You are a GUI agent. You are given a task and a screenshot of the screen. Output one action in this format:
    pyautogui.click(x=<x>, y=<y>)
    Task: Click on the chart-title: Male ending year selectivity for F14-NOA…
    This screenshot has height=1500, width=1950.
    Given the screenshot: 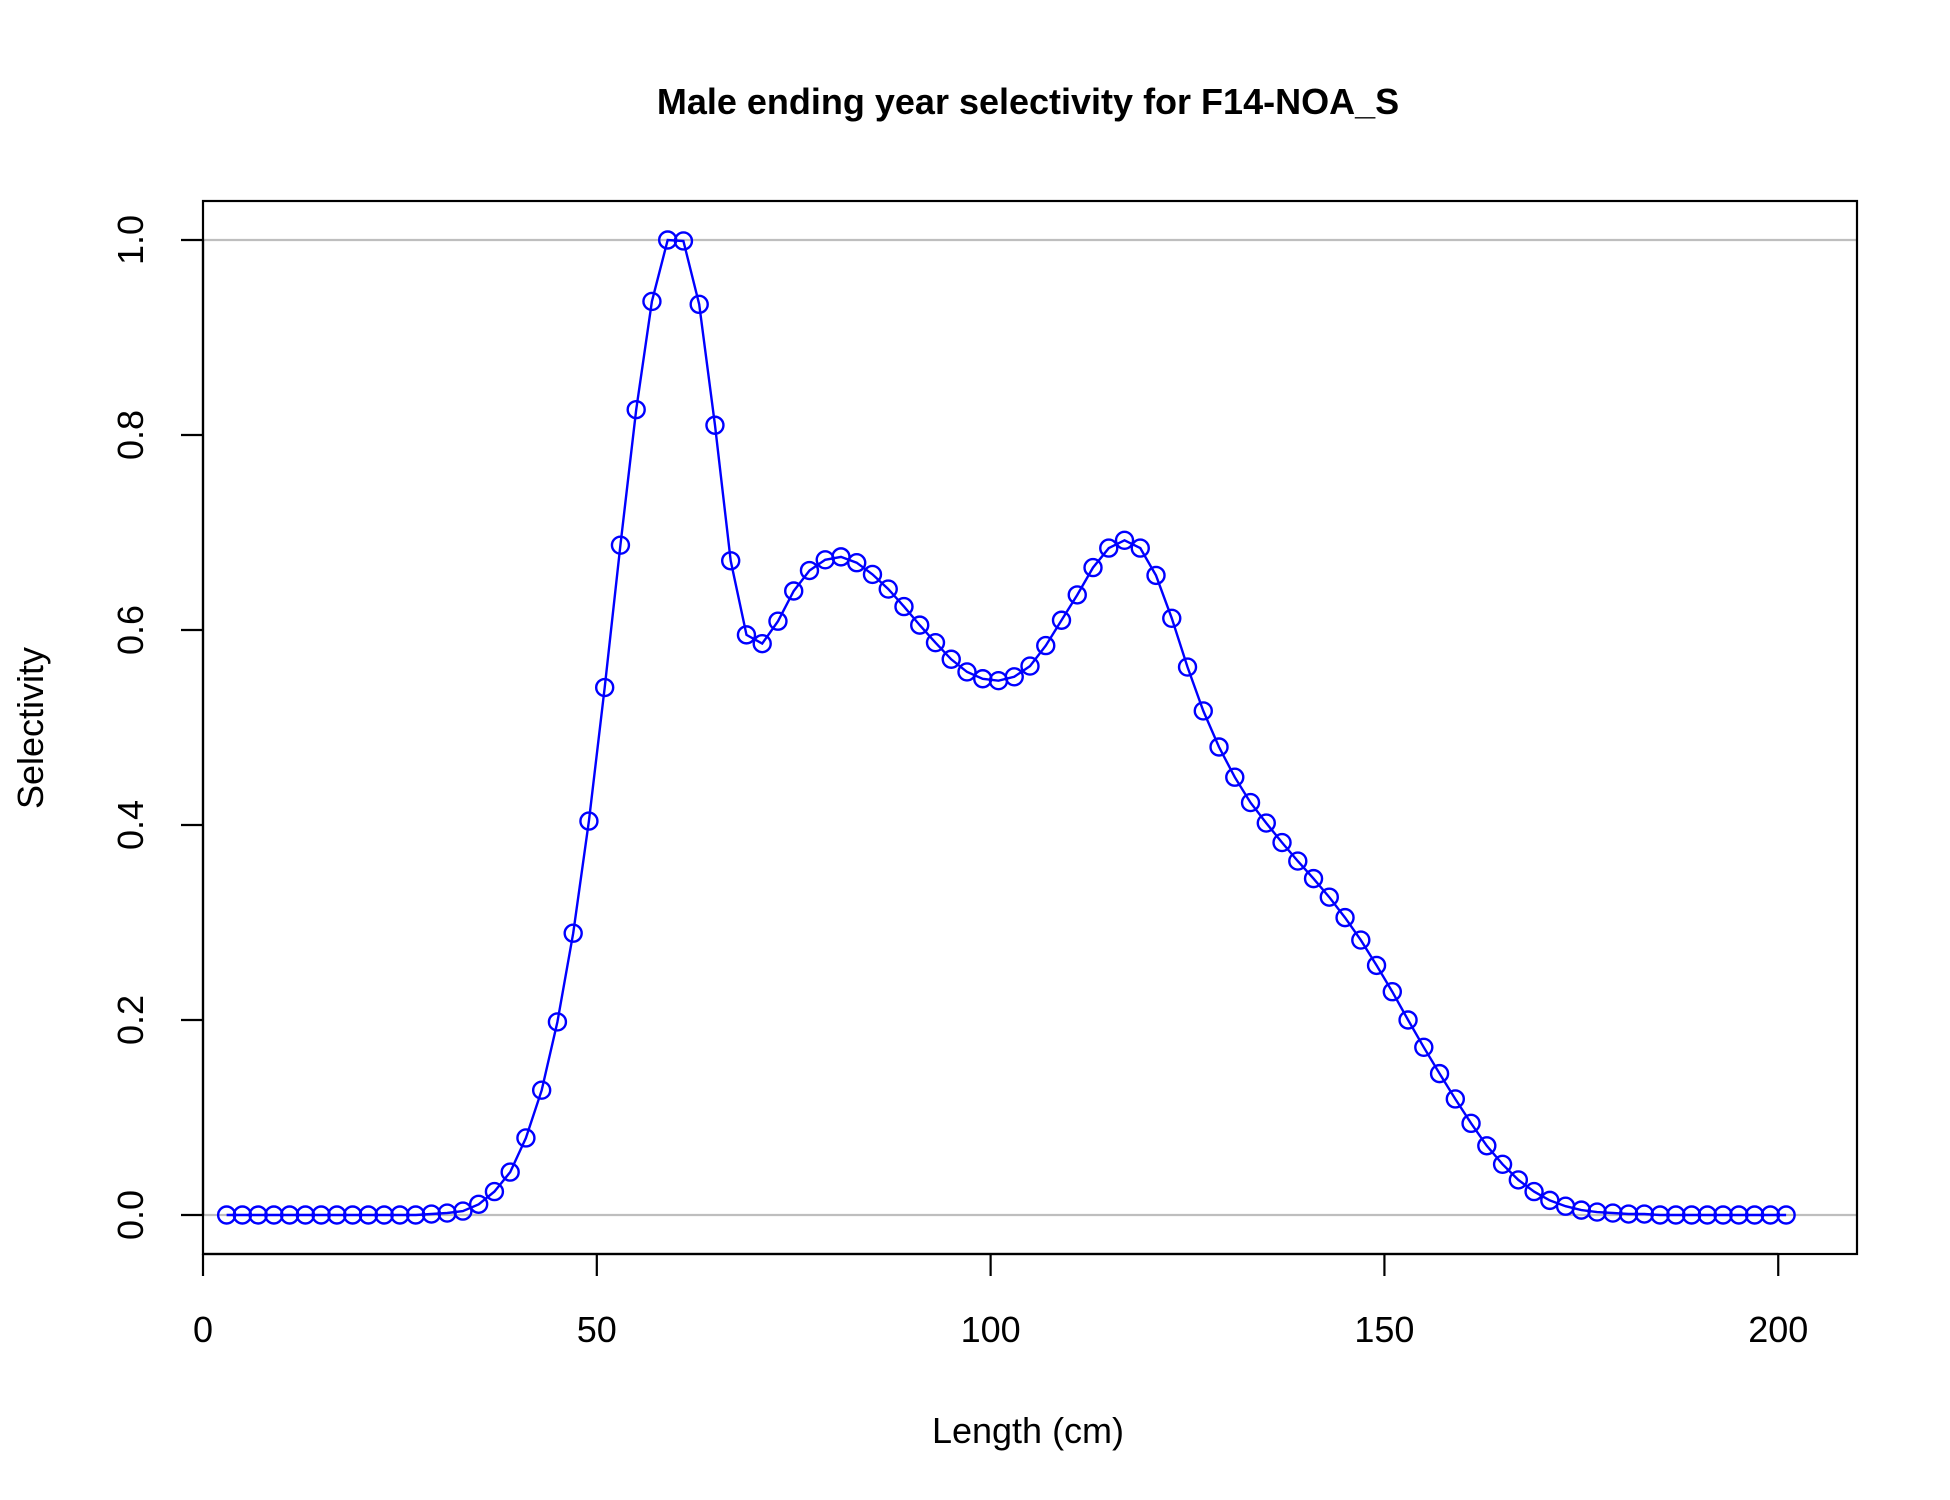 What is the action you would take?
    pyautogui.click(x=1028, y=101)
    